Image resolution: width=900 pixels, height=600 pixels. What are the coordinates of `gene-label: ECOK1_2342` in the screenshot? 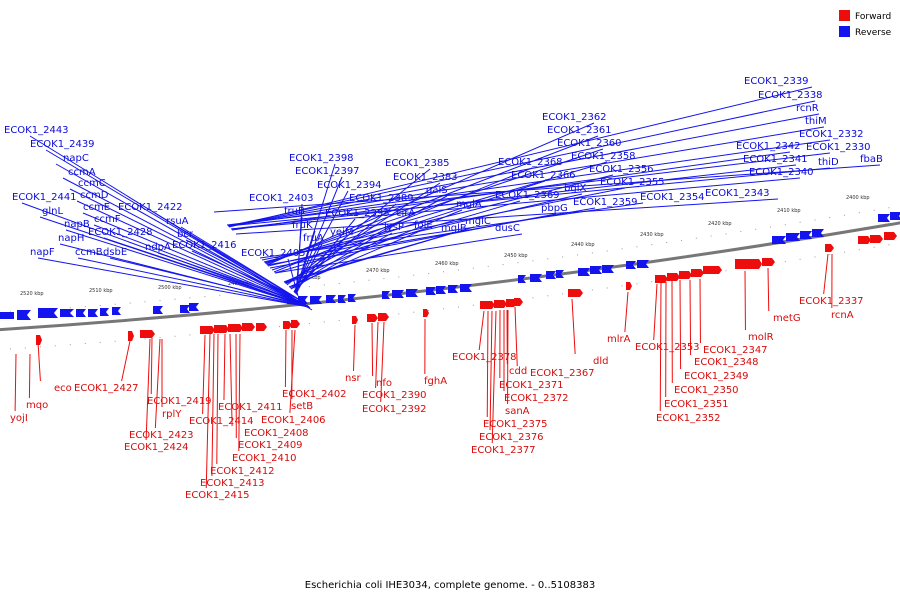 It's located at (768, 146).